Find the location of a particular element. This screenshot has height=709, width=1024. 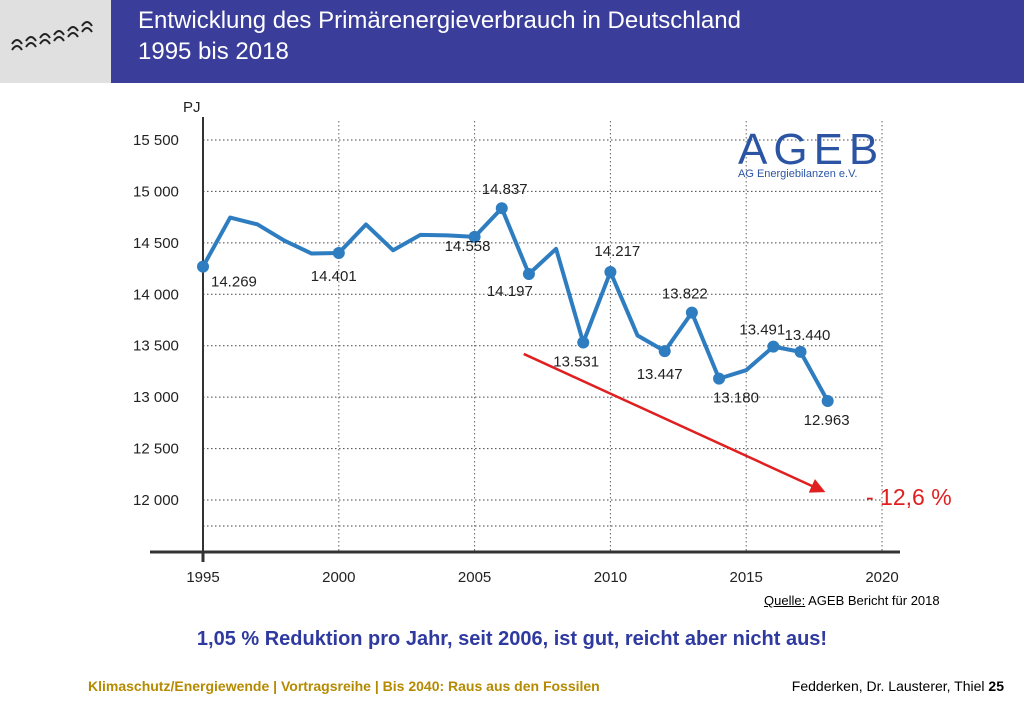

x-tick-label-5: 2020 is located at coordinates (881, 577).